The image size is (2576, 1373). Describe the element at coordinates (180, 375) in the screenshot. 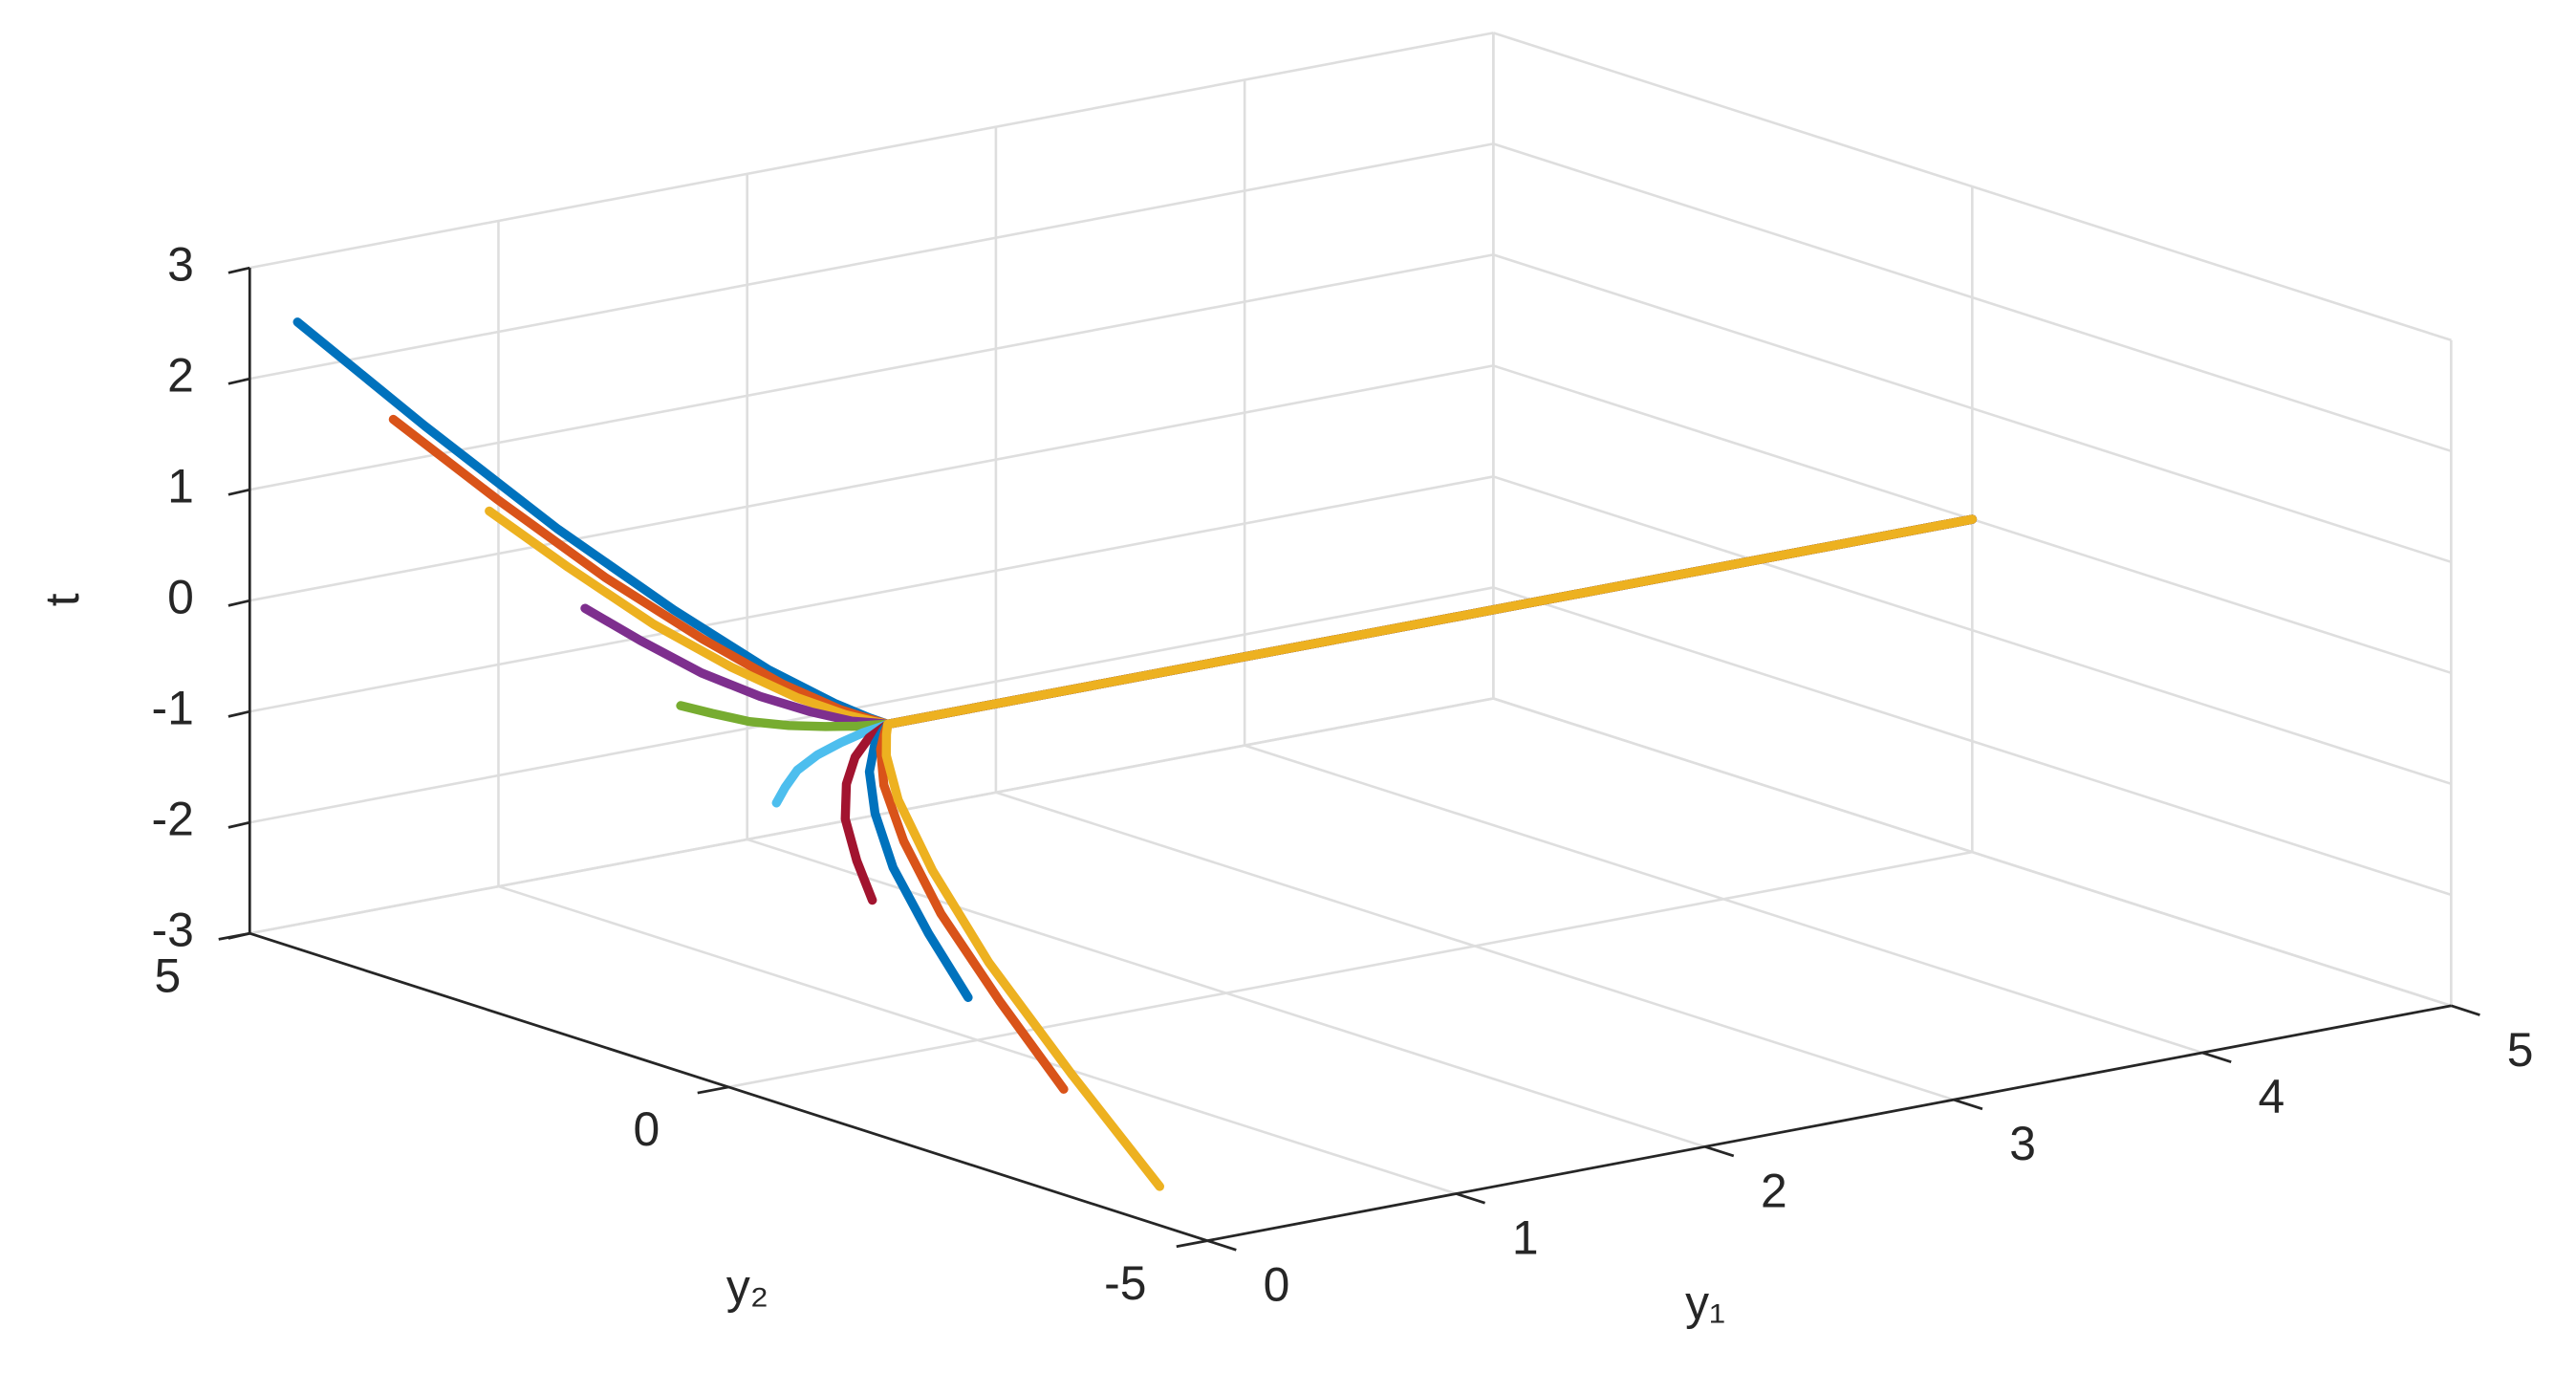

I see `z-tick-label: 2` at that location.